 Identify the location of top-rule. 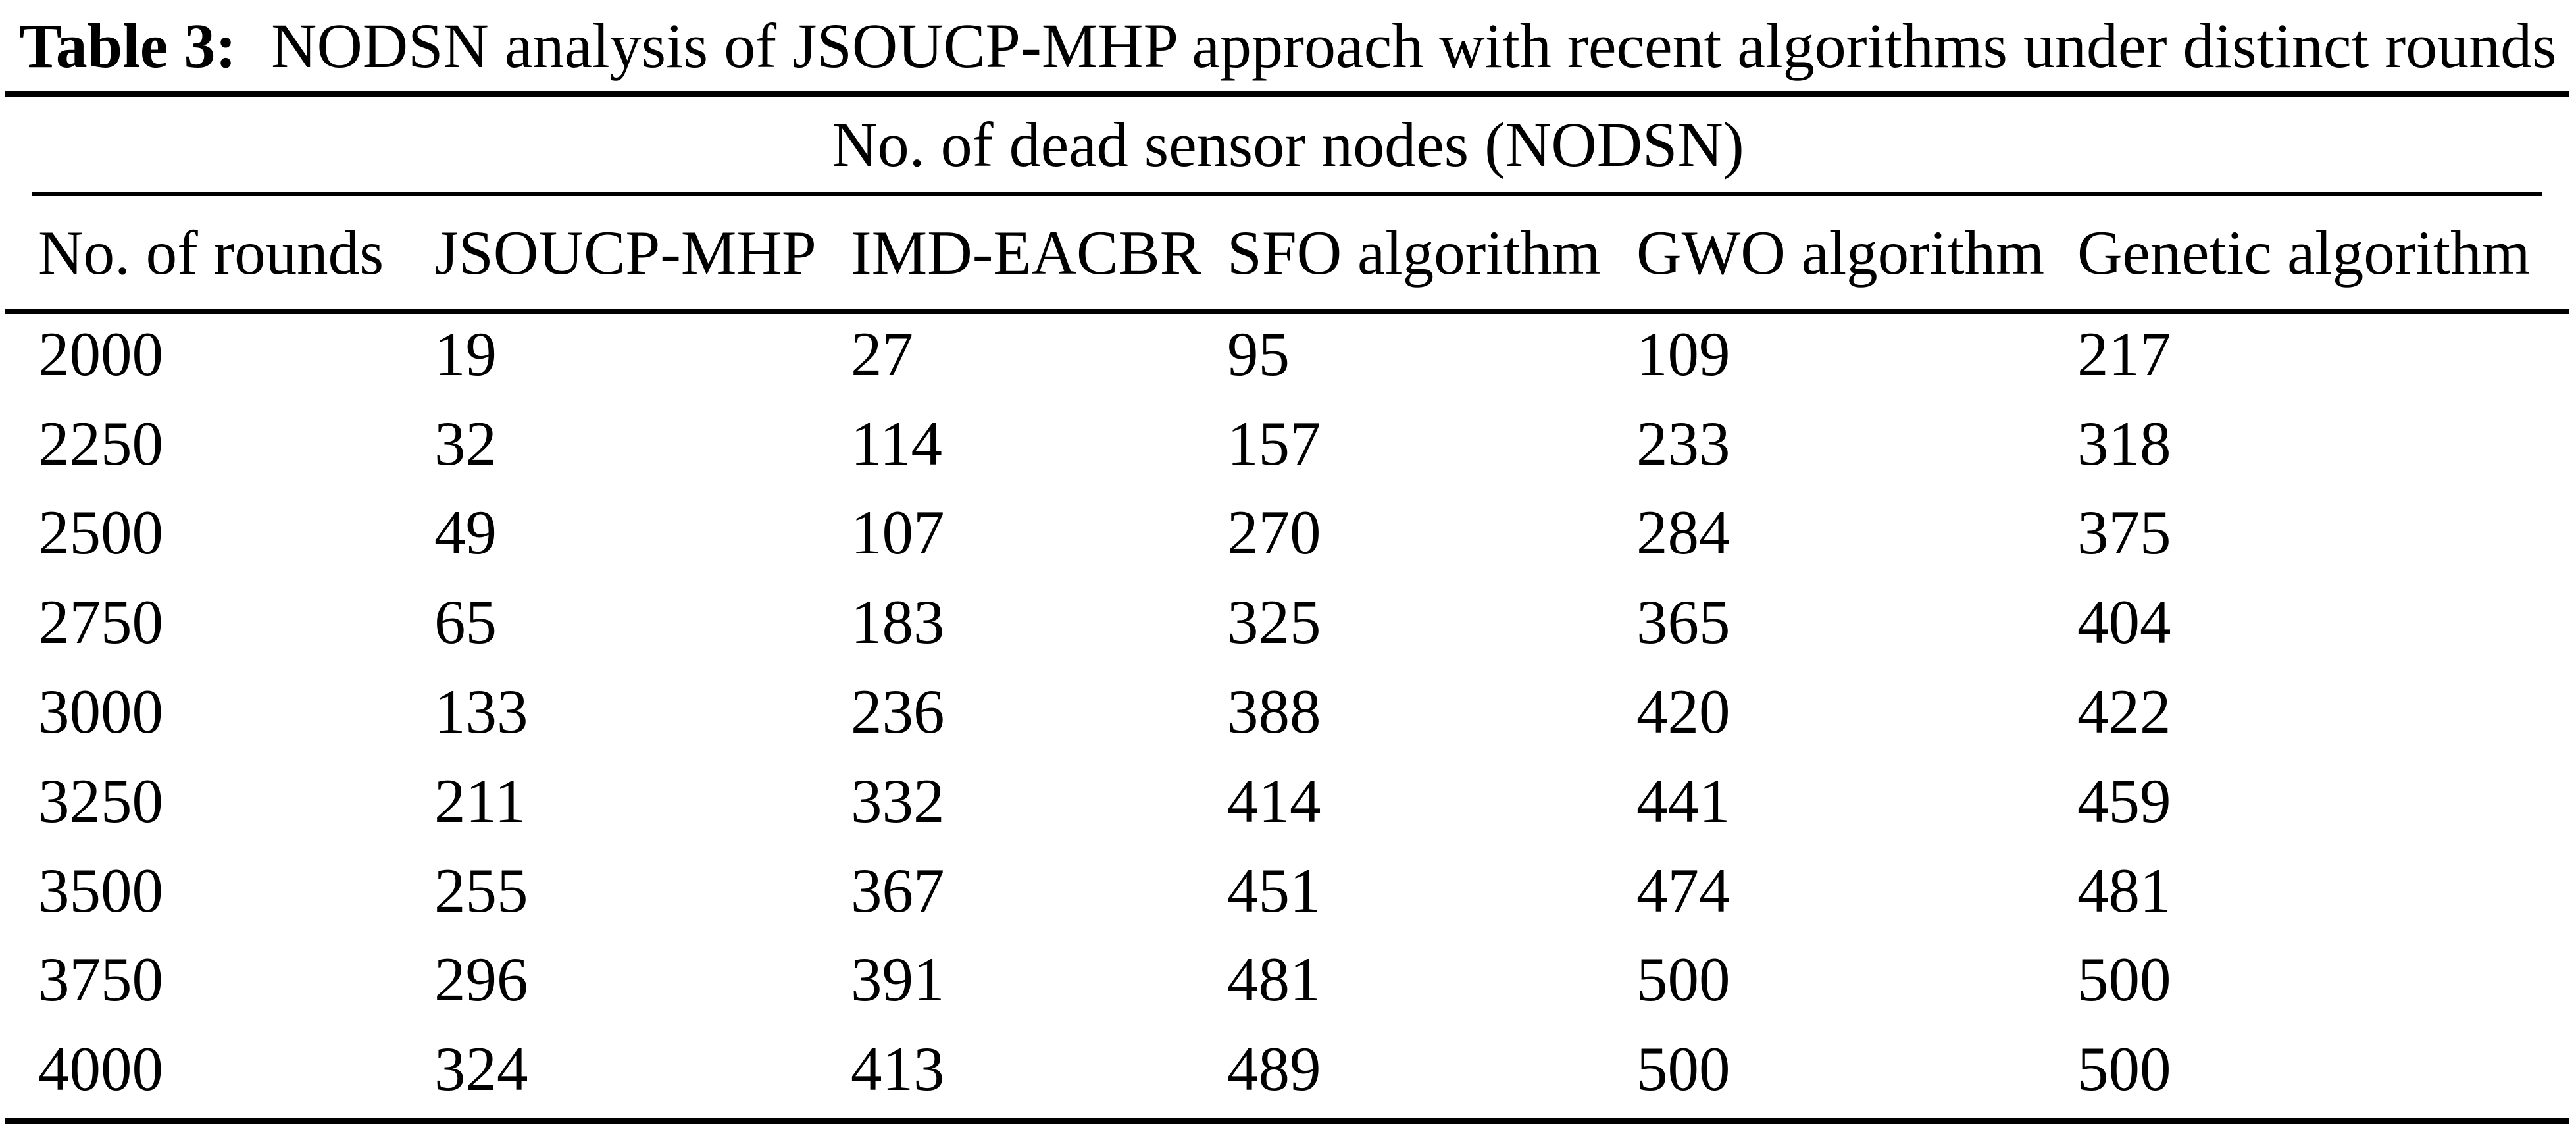
(1287, 94).